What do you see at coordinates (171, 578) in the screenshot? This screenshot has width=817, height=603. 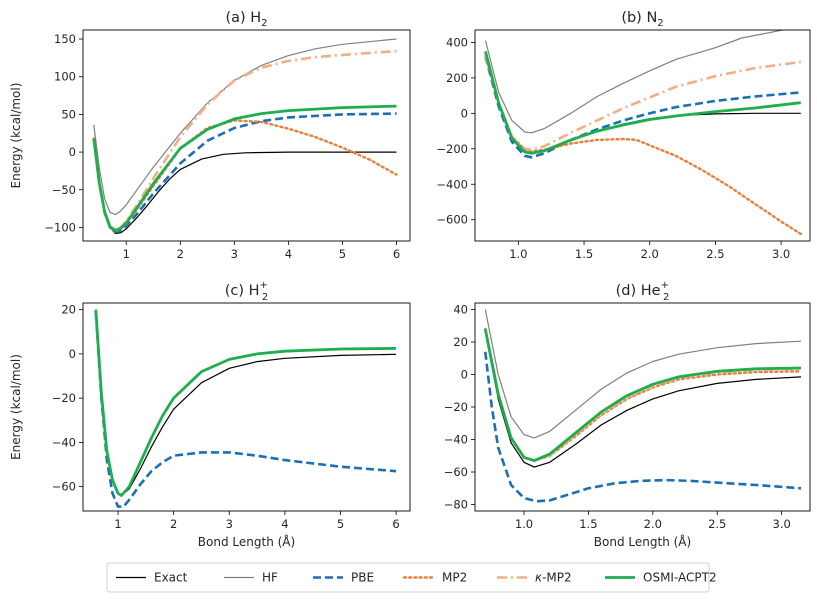 I see `legend-label: Exact` at bounding box center [171, 578].